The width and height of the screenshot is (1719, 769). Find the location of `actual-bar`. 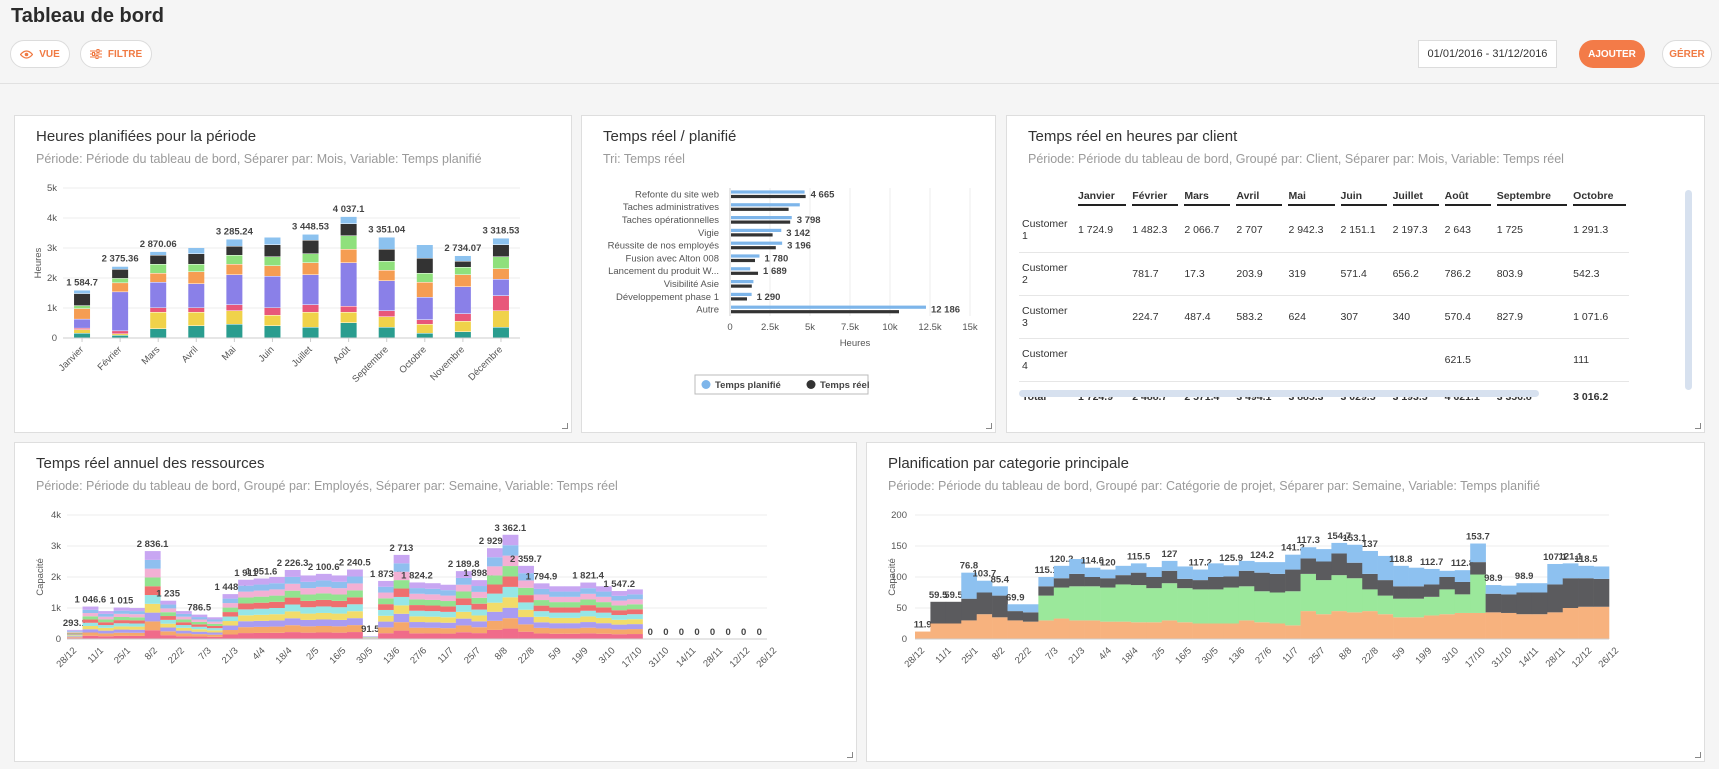

actual-bar is located at coordinates (743, 260).